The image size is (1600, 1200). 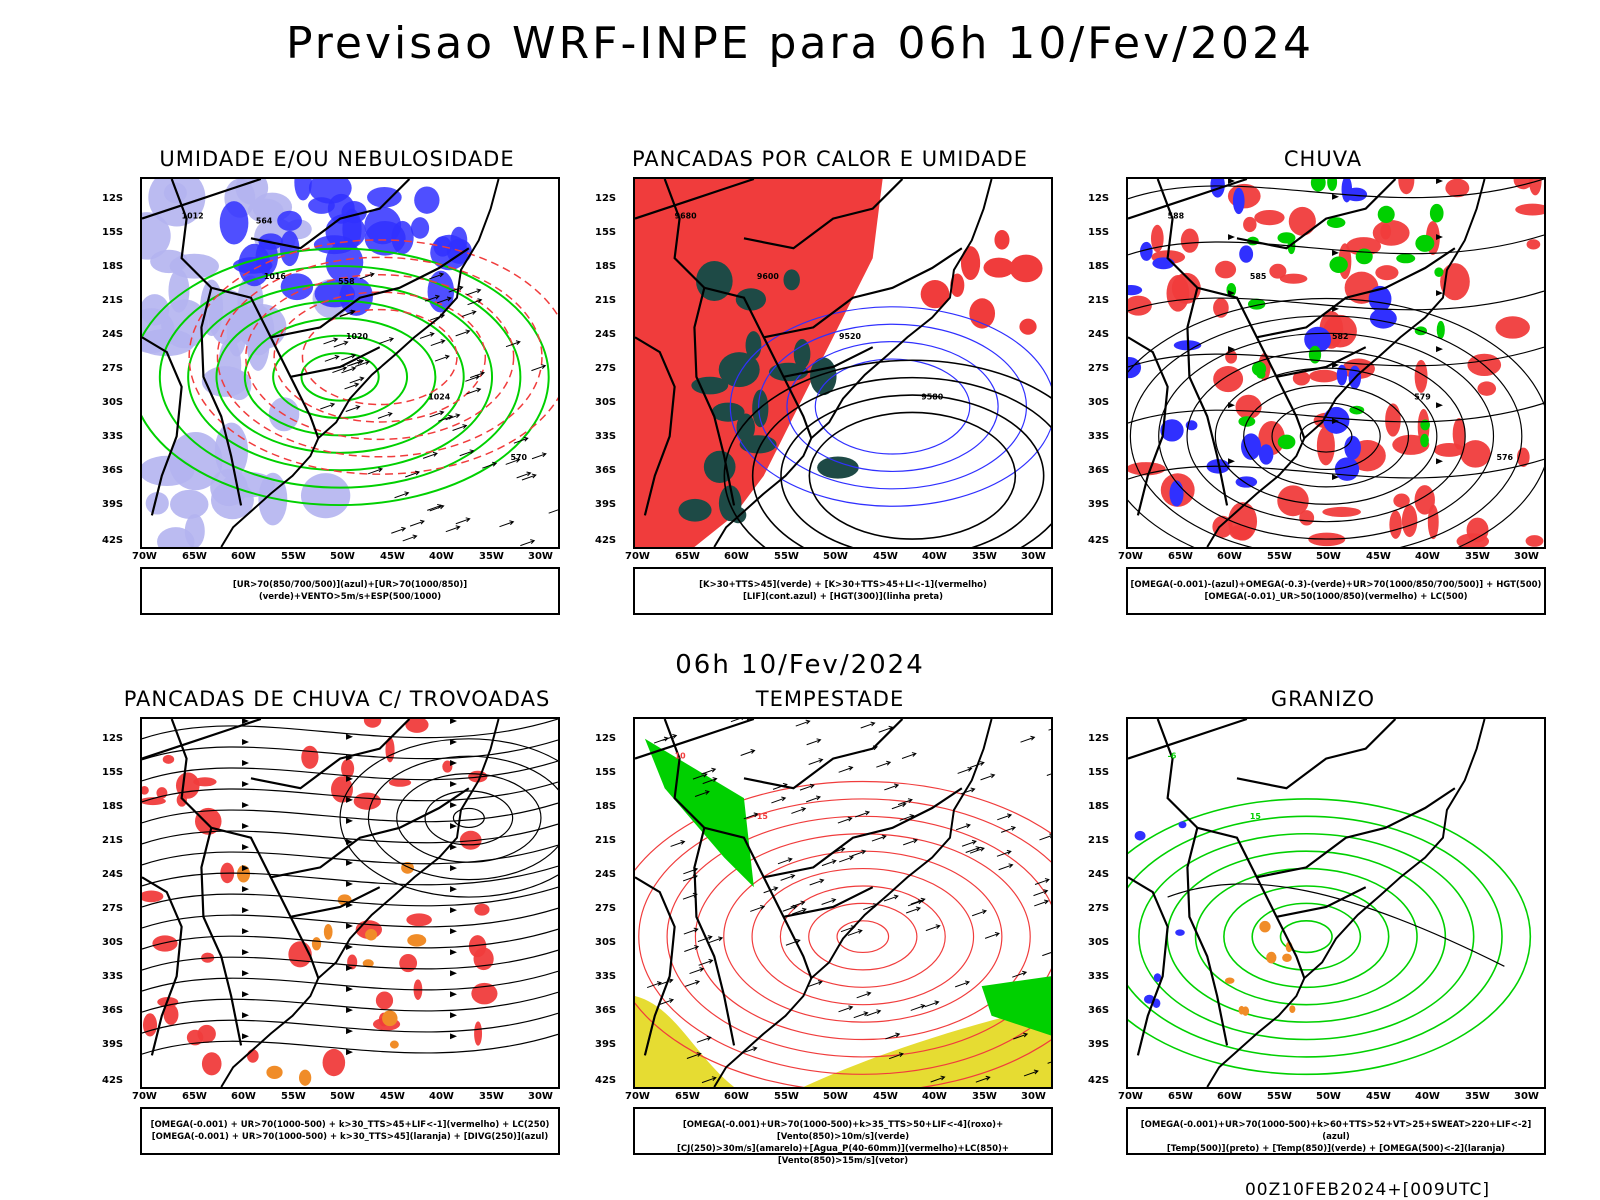 What do you see at coordinates (1323, 699) in the screenshot?
I see `panel-title: GRANIZO` at bounding box center [1323, 699].